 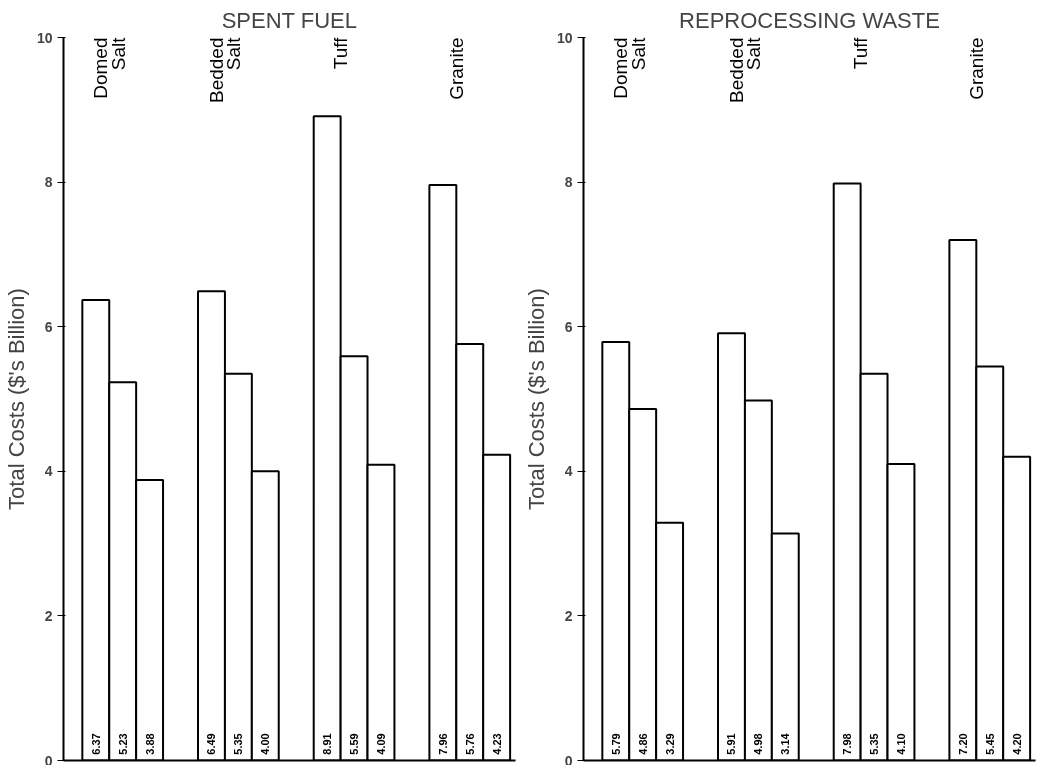 What do you see at coordinates (615, 744) in the screenshot?
I see `data-label: 5.79` at bounding box center [615, 744].